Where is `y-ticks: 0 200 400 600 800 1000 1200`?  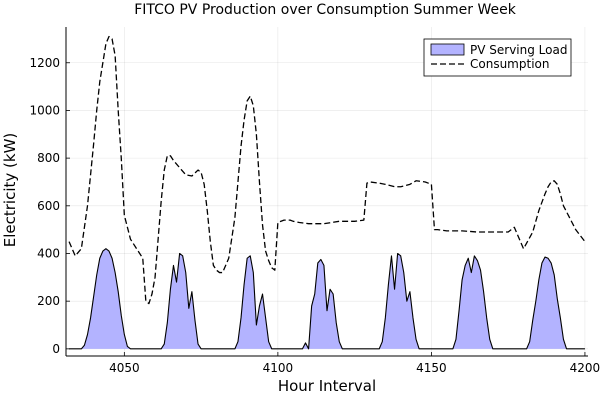
y-ticks: 0 200 400 600 800 1000 1200 is located at coordinates (49, 206).